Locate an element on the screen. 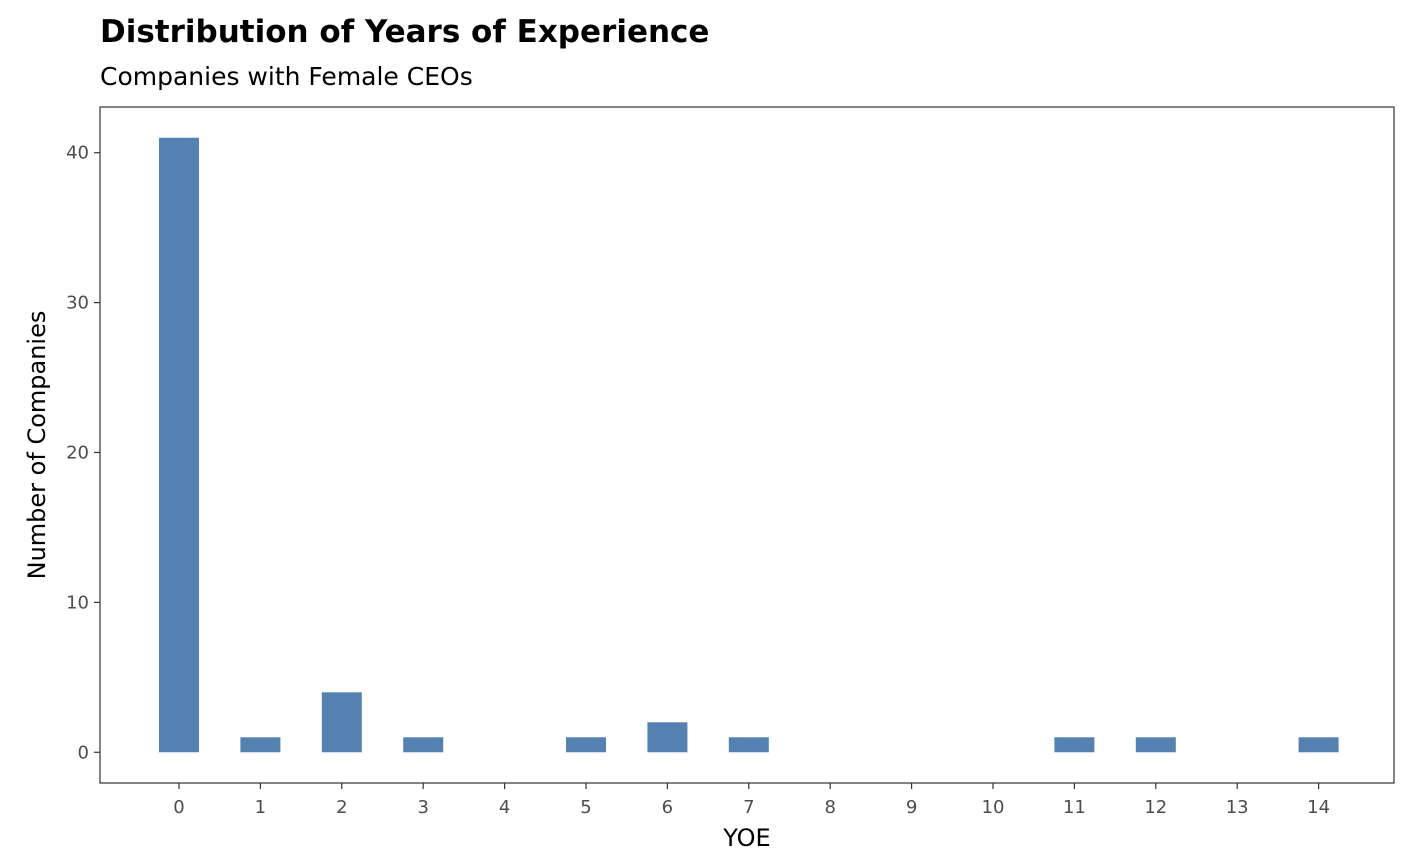  x-tick-label: 7 is located at coordinates (748, 807).